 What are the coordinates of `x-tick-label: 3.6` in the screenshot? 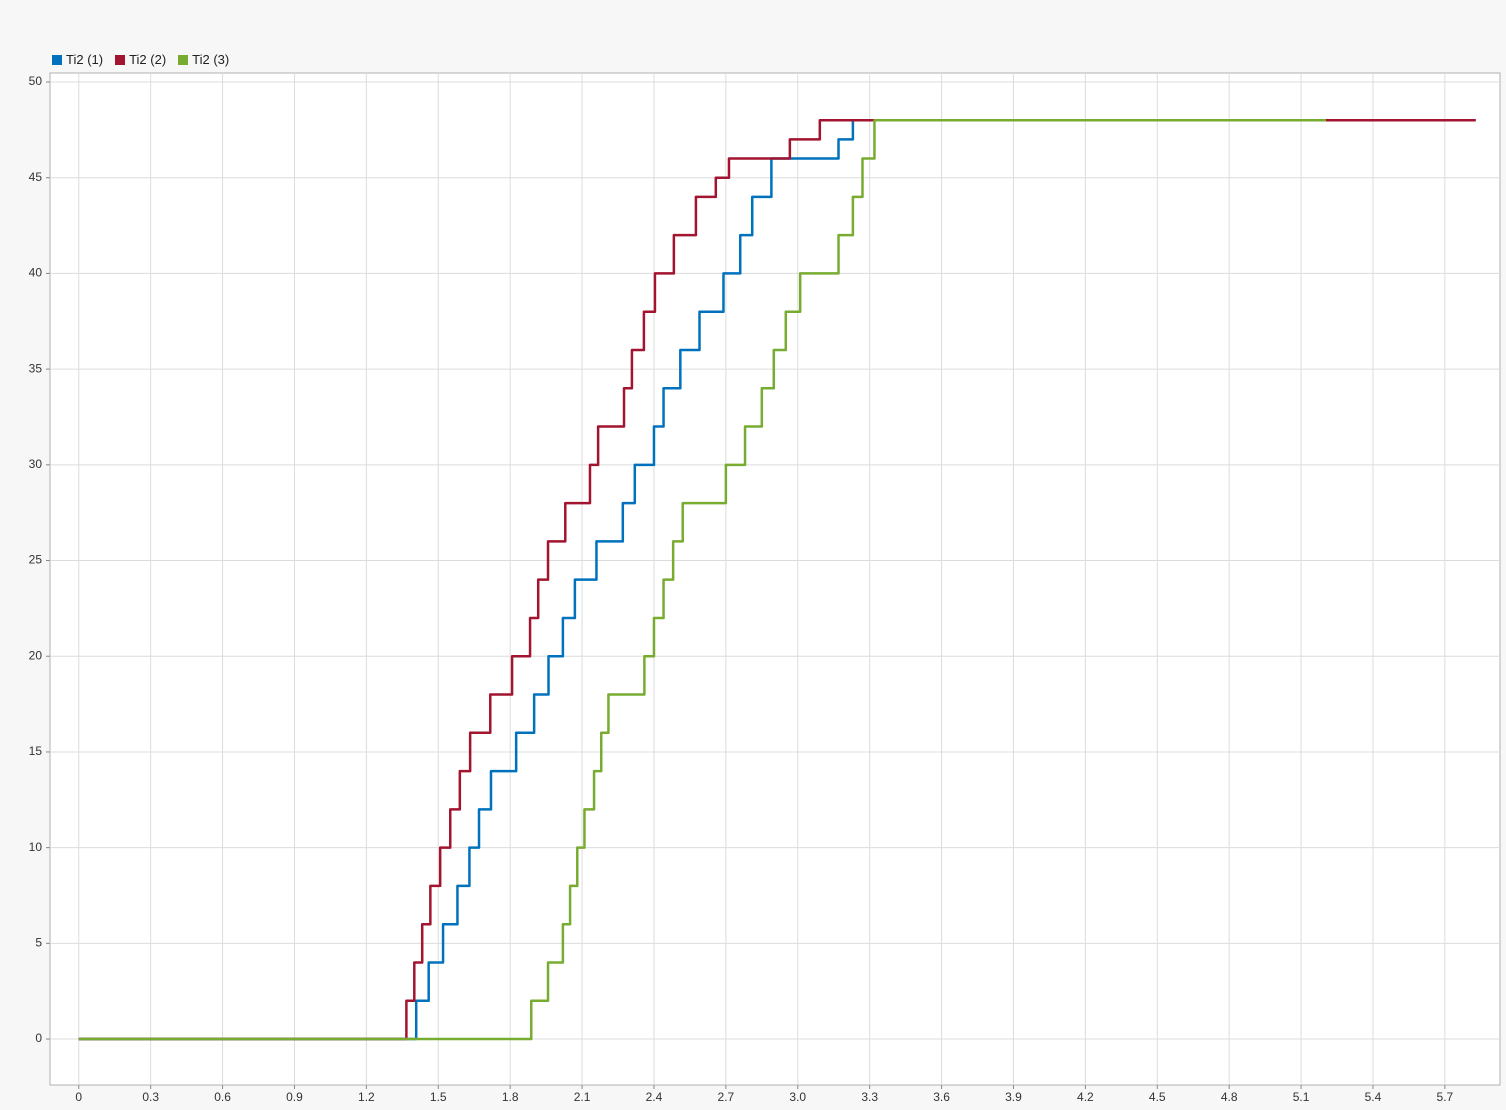 It's located at (941, 1097).